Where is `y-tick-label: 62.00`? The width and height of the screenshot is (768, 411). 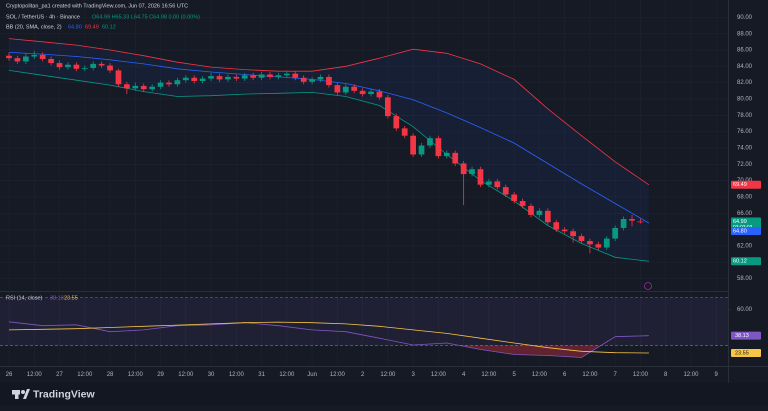 y-tick-label: 62.00 is located at coordinates (745, 246).